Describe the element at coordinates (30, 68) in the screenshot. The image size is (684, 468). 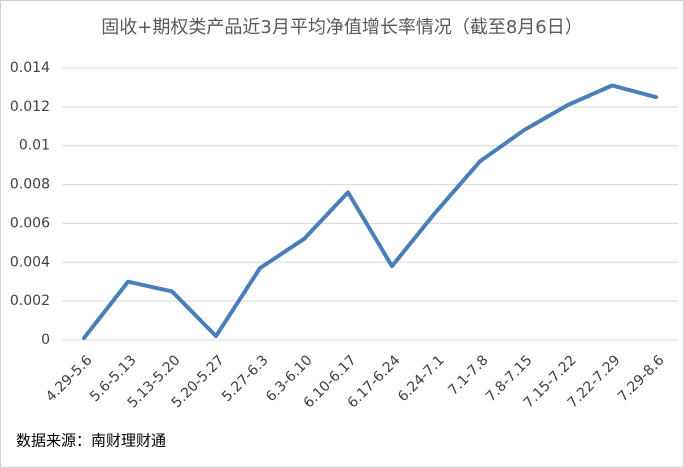
I see `y-tick-label: 0.014` at that location.